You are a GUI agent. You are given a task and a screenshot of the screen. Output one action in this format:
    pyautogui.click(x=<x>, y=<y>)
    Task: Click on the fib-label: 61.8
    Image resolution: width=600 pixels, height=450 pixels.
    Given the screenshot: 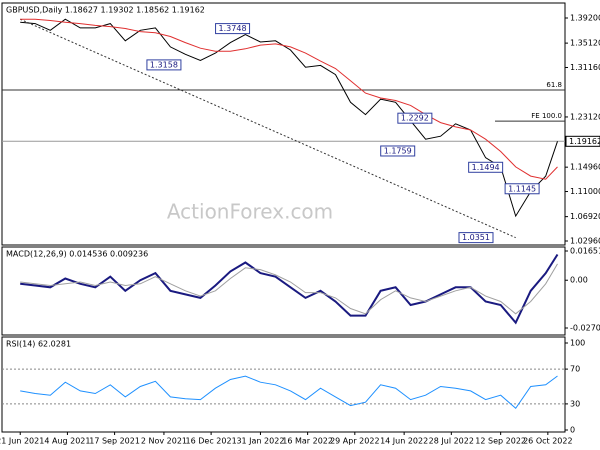 What is the action you would take?
    pyautogui.click(x=554, y=85)
    